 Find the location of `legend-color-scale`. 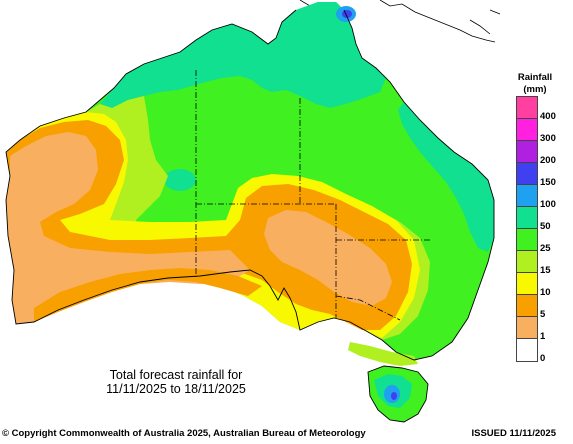

legend-color-scale is located at coordinates (527, 229).